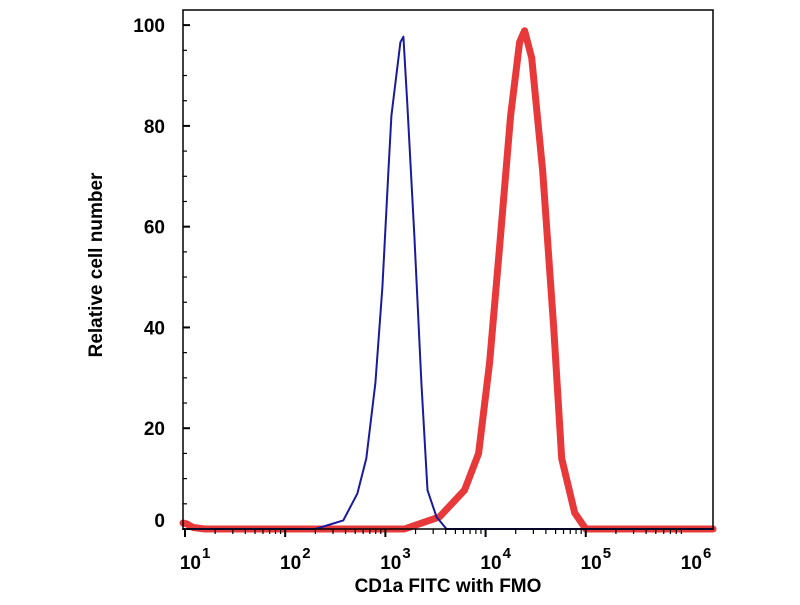  Describe the element at coordinates (707, 553) in the screenshot. I see `x-tick-exponent: 6` at that location.